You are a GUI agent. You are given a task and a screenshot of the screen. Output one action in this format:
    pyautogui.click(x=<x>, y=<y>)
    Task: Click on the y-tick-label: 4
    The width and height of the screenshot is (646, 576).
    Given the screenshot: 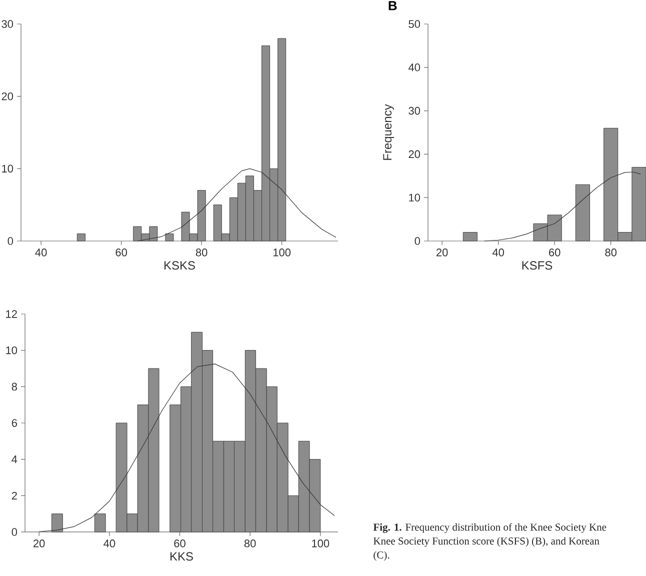 What is the action you would take?
    pyautogui.click(x=15, y=460)
    